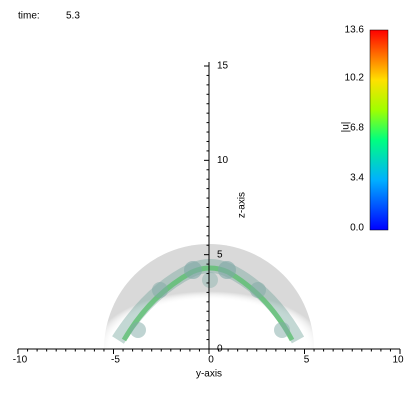 The height and width of the screenshot is (415, 415). Describe the element at coordinates (357, 178) in the screenshot. I see `colorbar-tick-label: 3.4` at that location.